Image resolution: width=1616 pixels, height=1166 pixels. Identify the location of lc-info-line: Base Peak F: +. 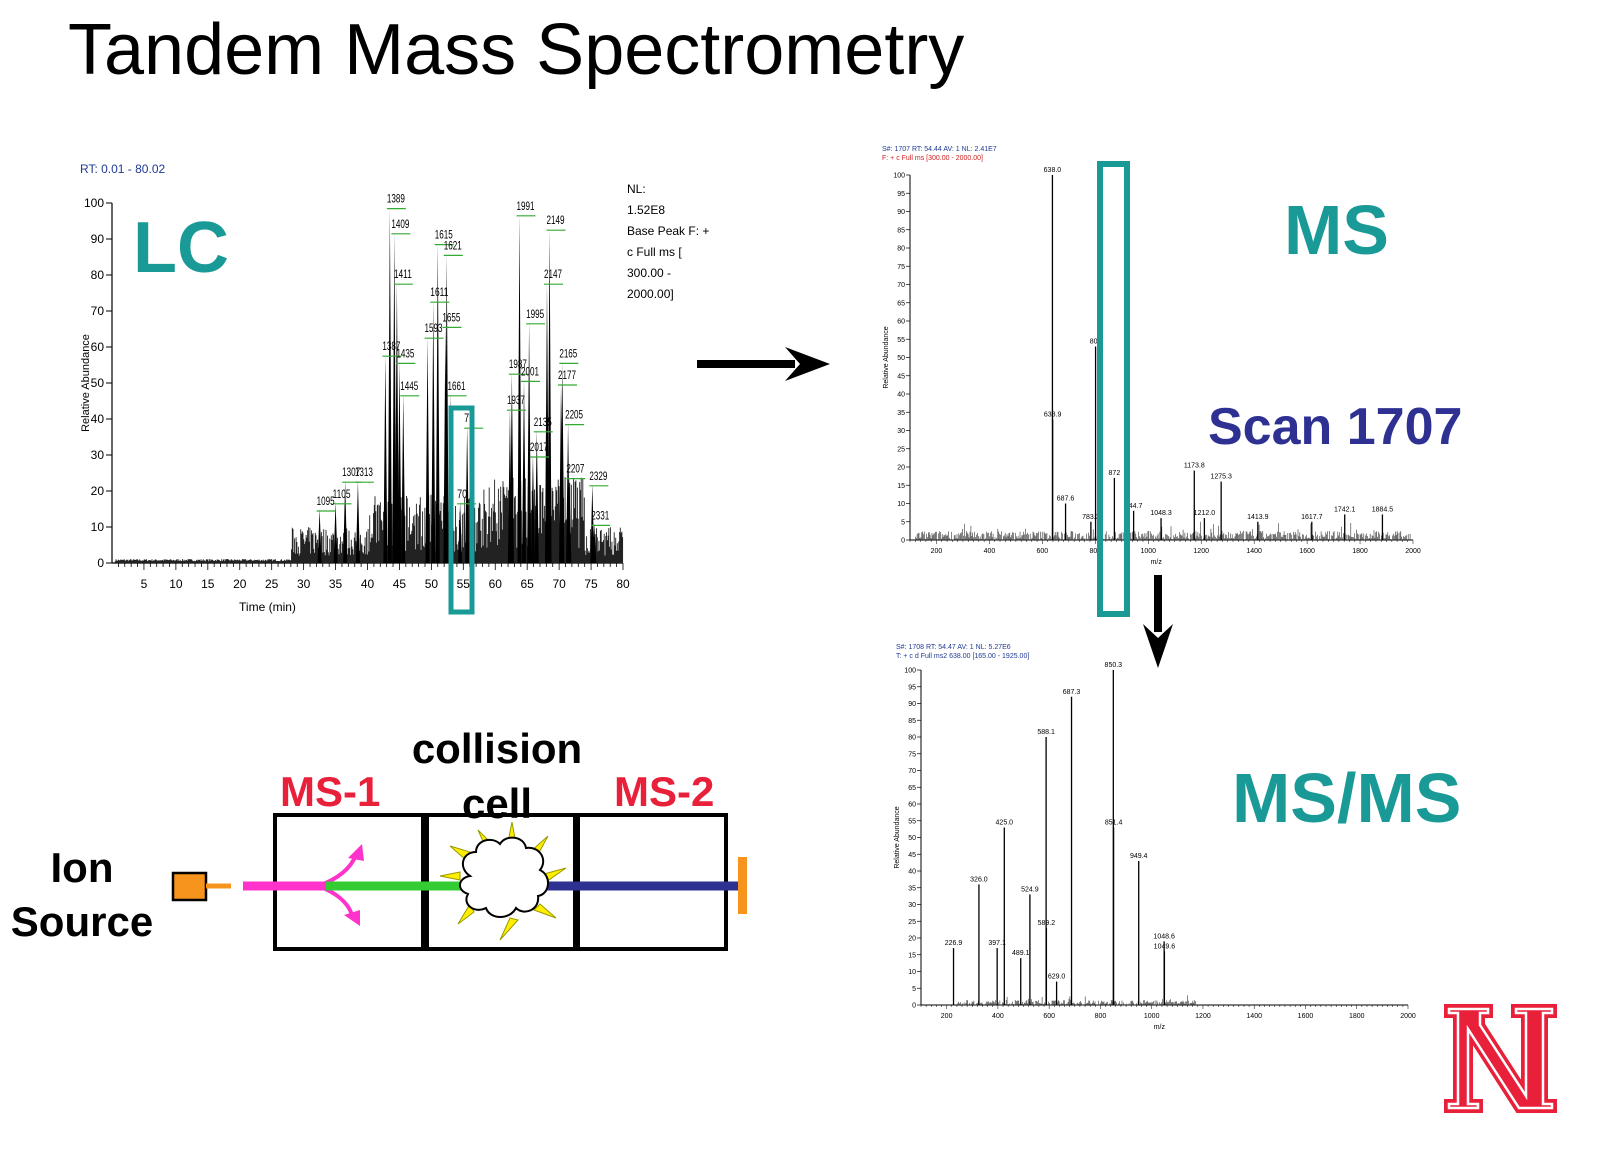
(668, 231).